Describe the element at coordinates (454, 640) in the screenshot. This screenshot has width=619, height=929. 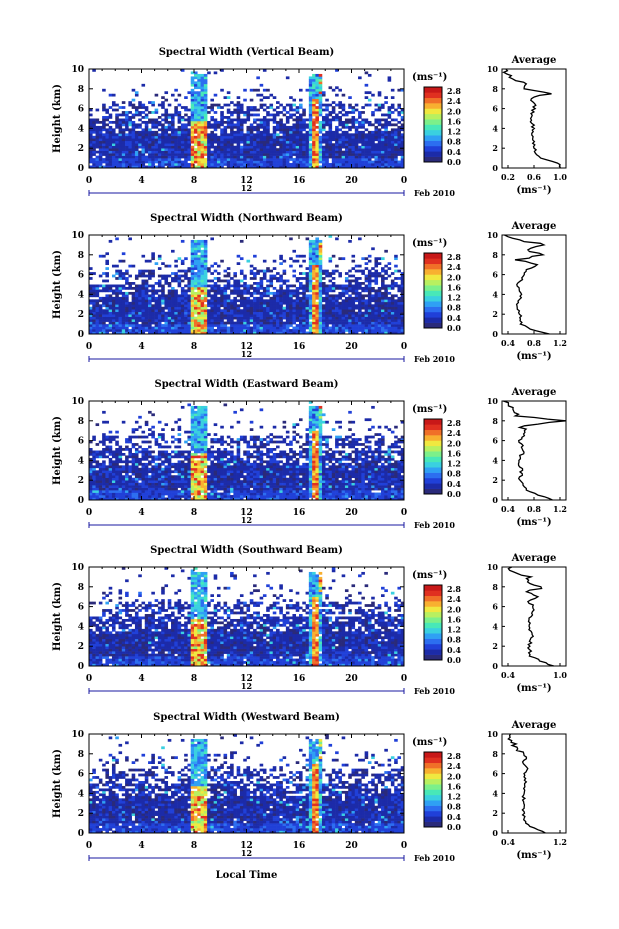
I see `colorbar-tick-label: 0.8` at that location.